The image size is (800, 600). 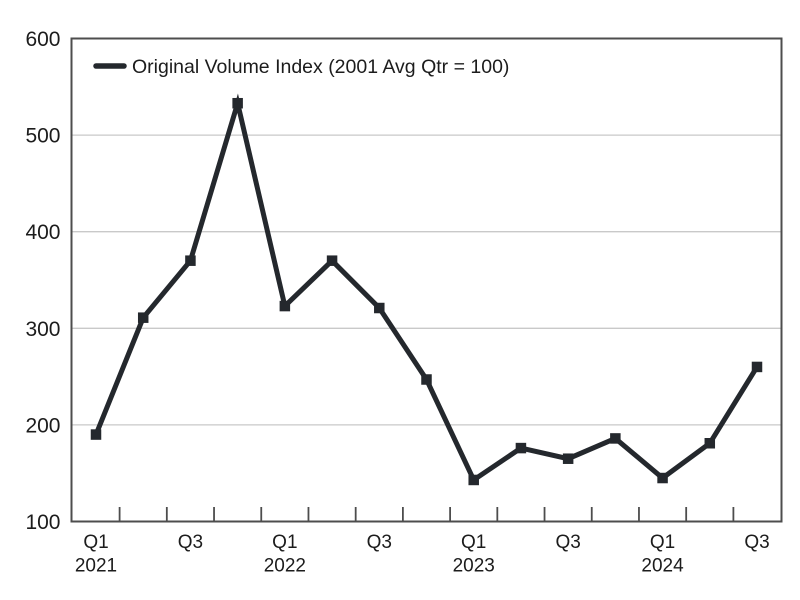 What do you see at coordinates (42, 136) in the screenshot?
I see `y-tick-label: 500` at bounding box center [42, 136].